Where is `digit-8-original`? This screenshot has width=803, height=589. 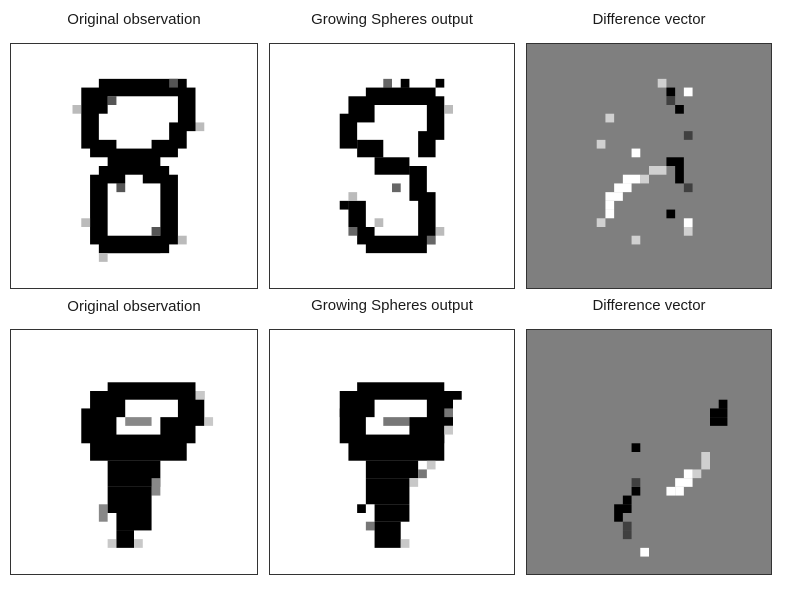
digit-8-original is located at coordinates (138, 170).